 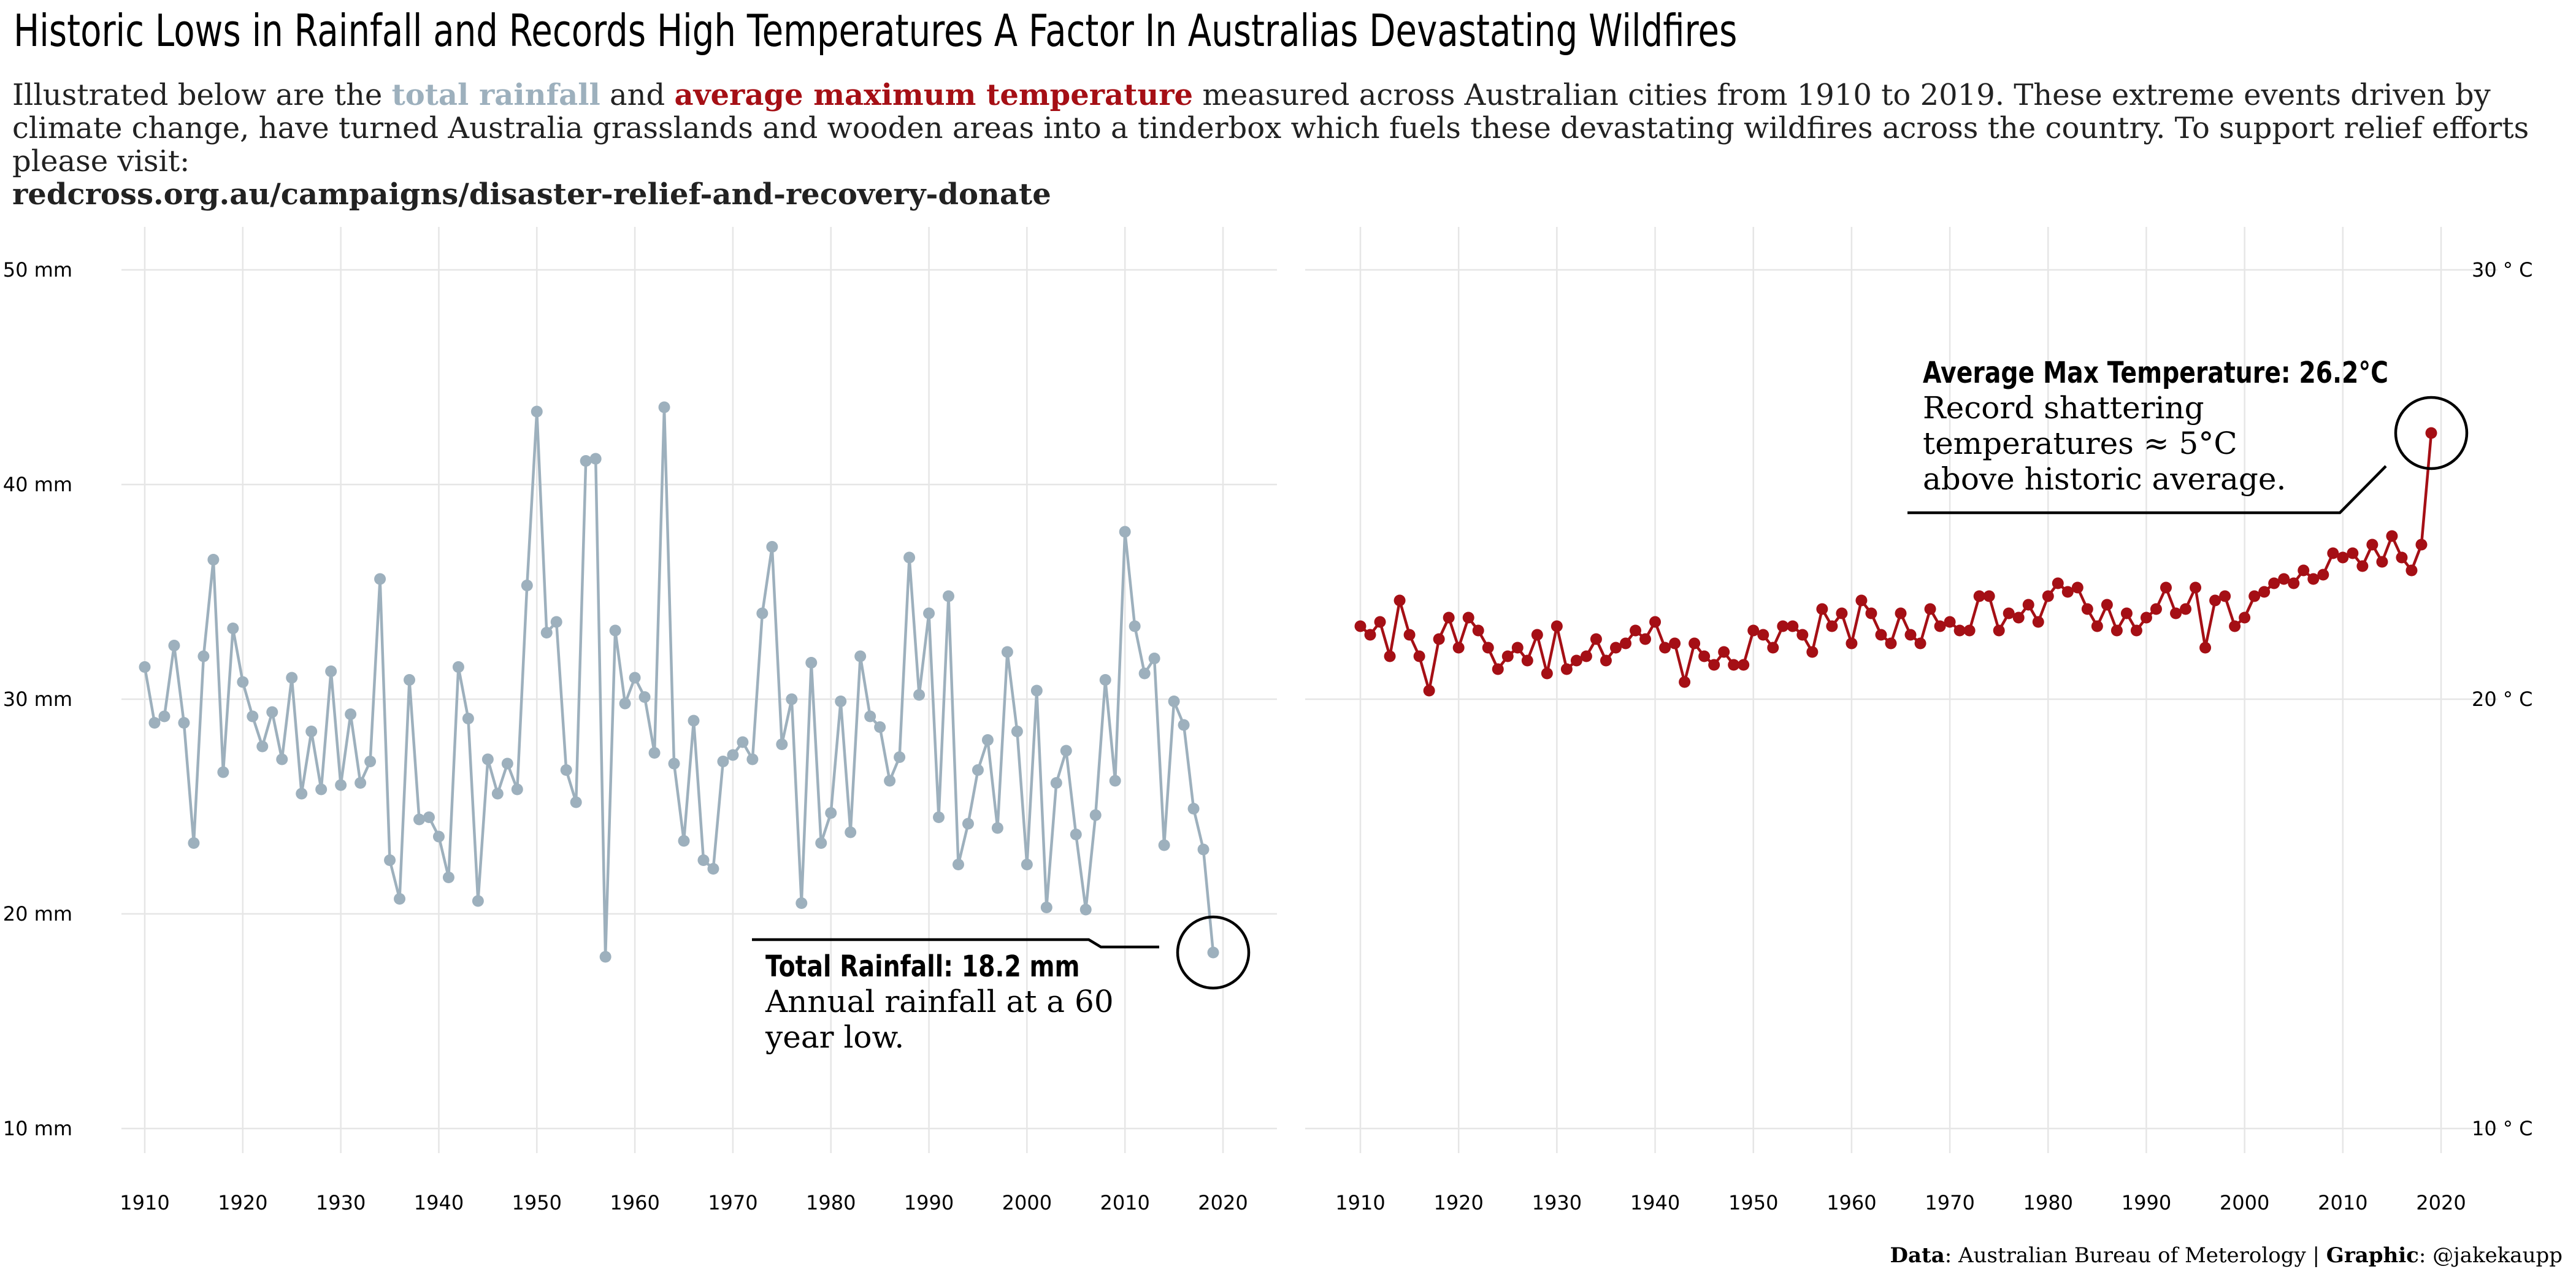 I want to click on x-tick-label: 1980, so click(x=831, y=1202).